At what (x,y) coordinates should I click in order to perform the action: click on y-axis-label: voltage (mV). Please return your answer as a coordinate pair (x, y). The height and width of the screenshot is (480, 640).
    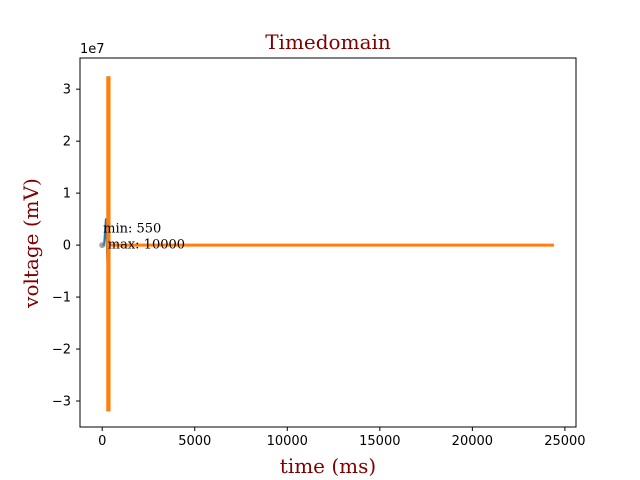
    Looking at the image, I should click on (31, 243).